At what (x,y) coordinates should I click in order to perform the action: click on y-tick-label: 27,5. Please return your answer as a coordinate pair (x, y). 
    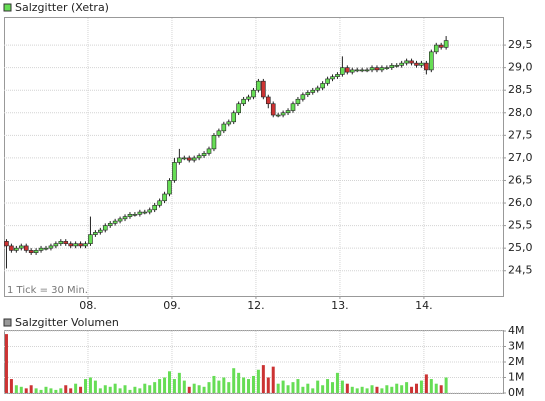
    Looking at the image, I should click on (520, 134).